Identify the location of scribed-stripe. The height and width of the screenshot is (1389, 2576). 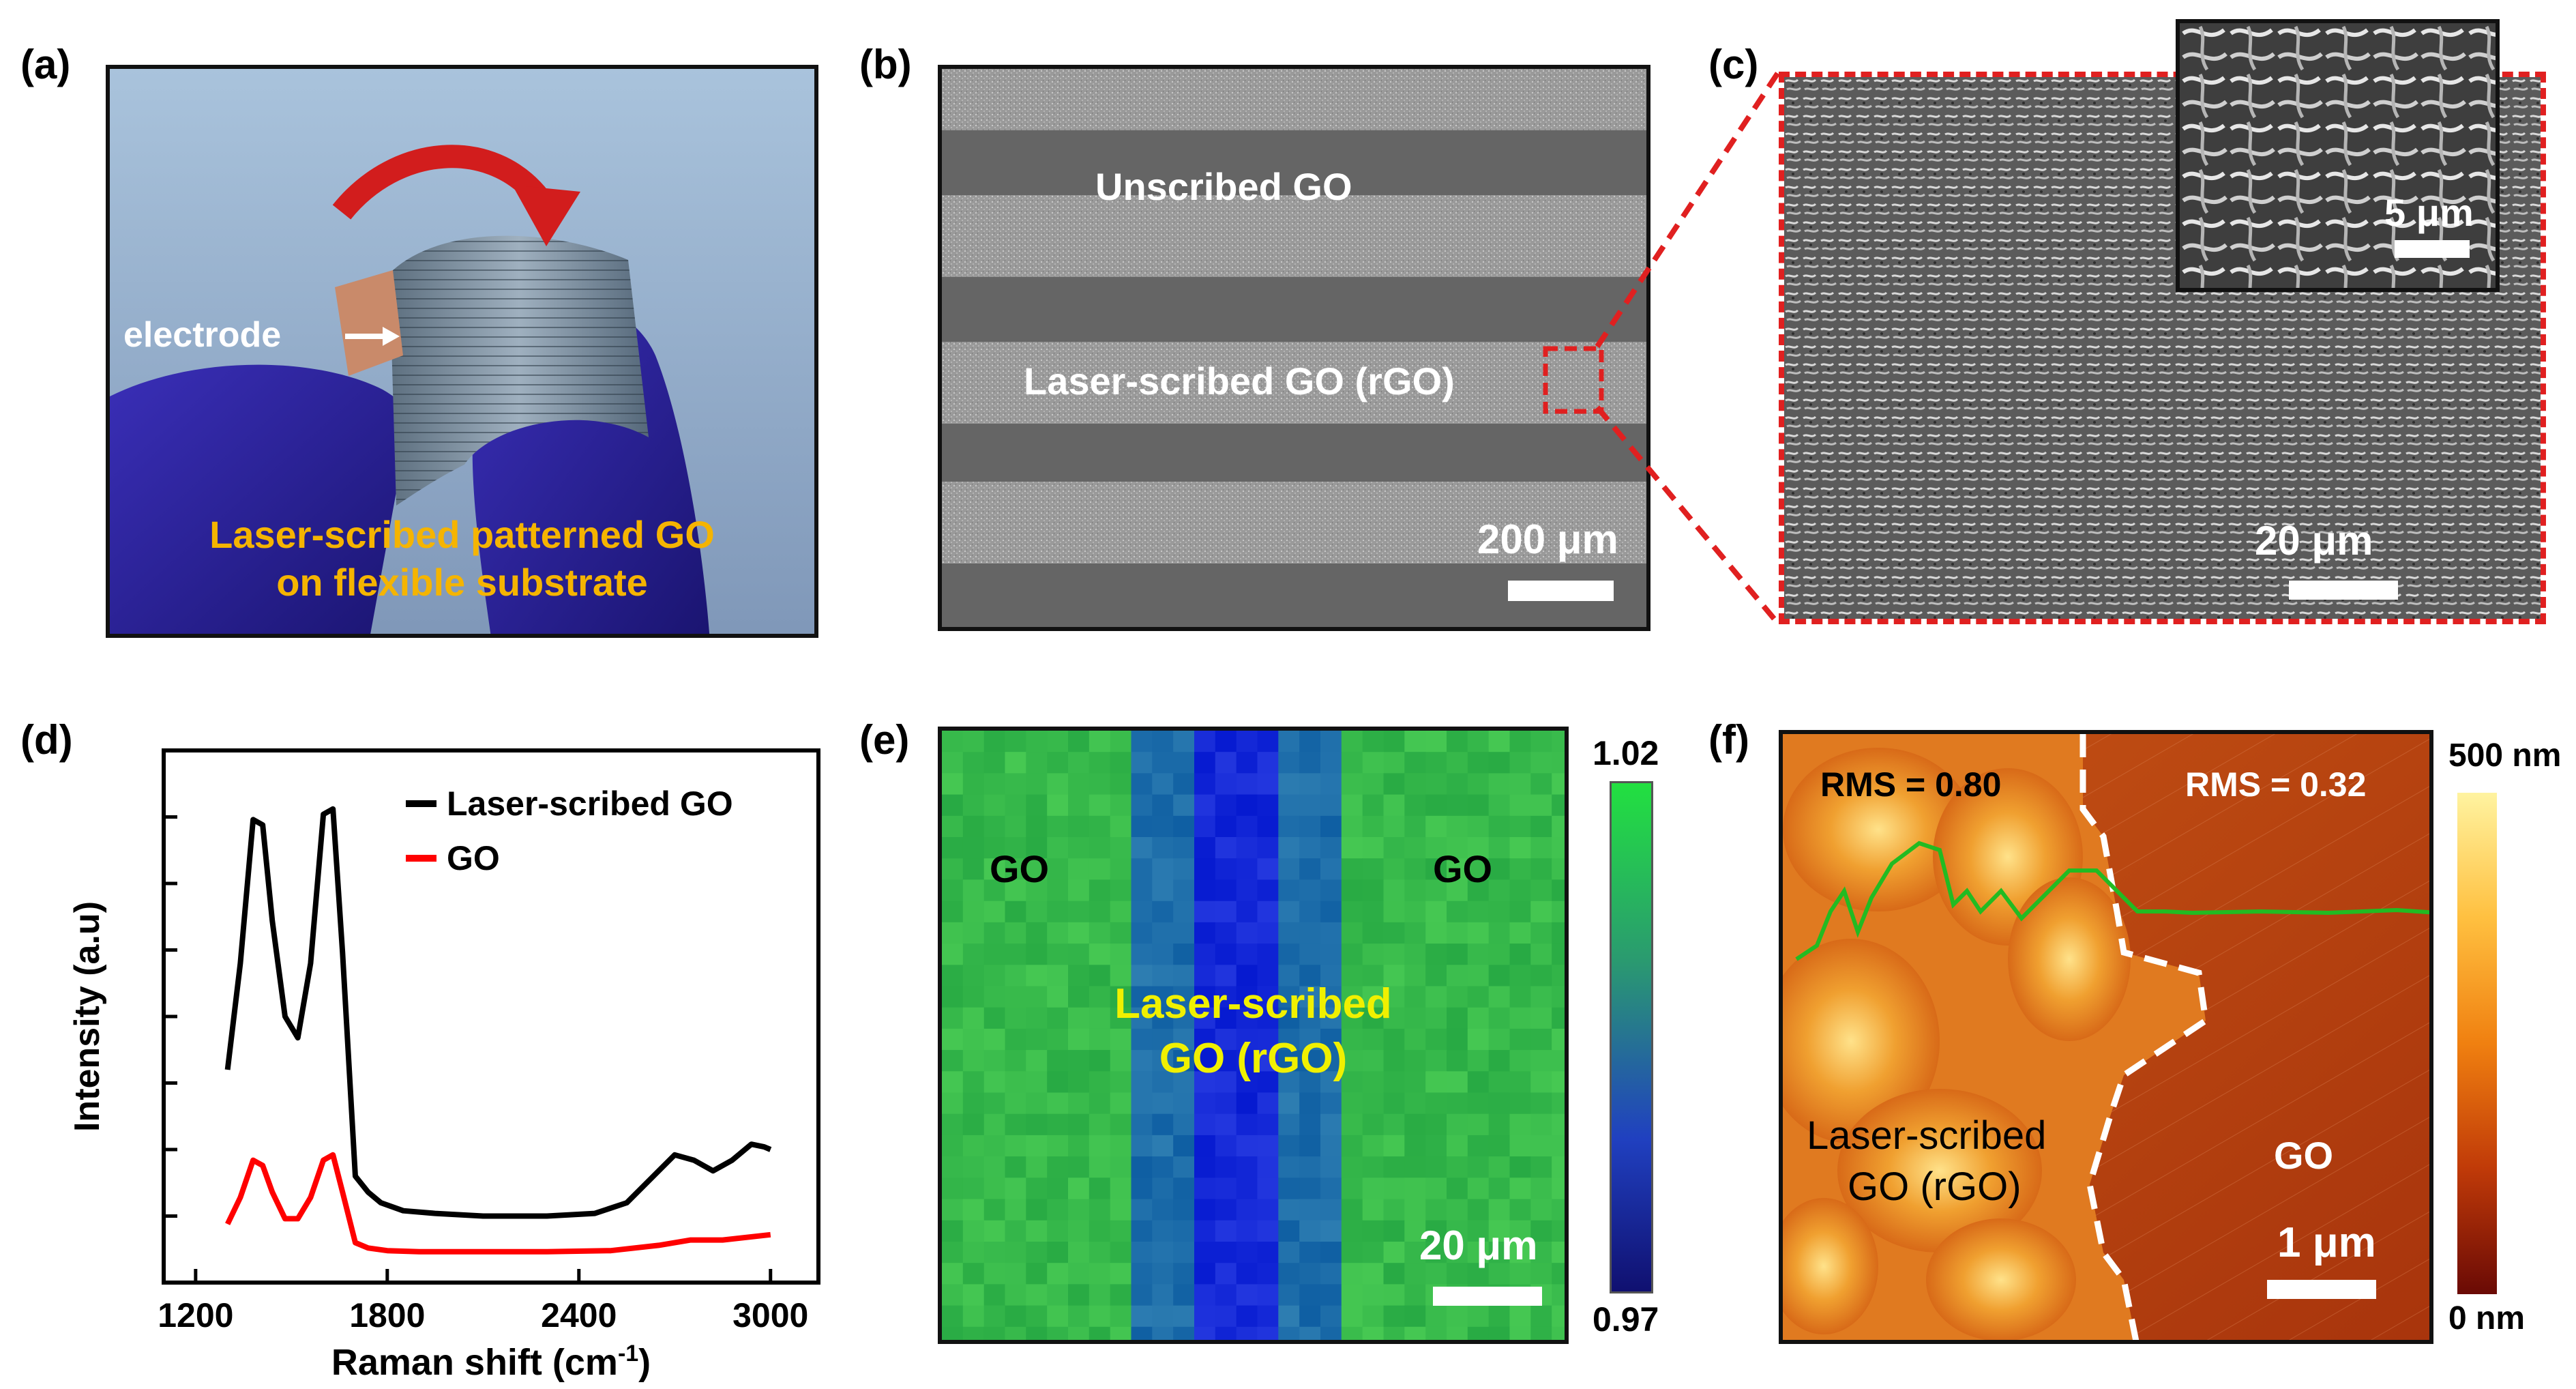
(1294, 99).